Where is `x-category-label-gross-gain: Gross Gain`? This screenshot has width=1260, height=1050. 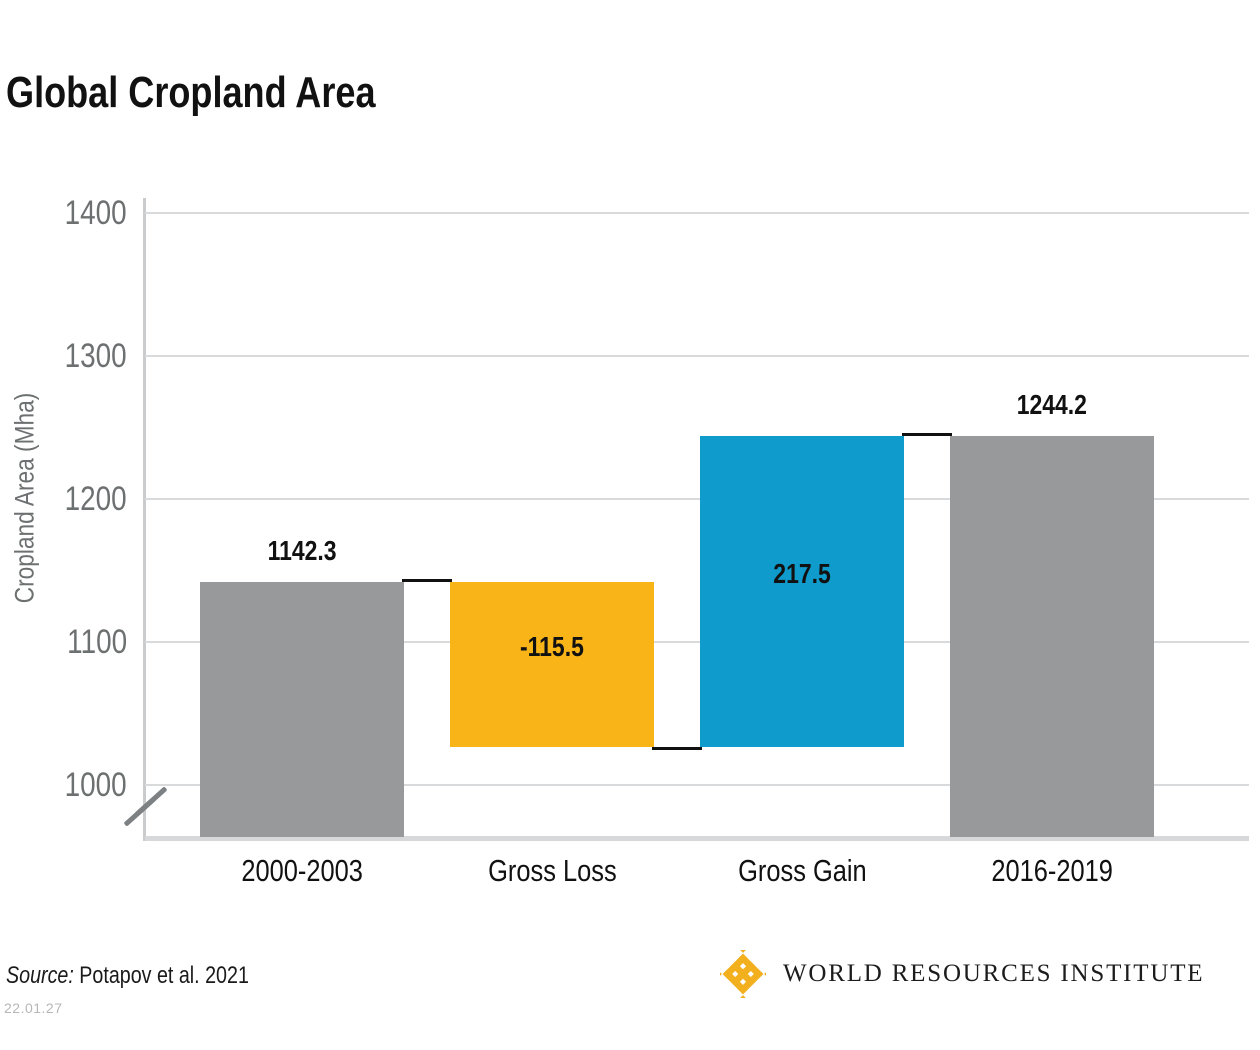
x-category-label-gross-gain: Gross Gain is located at coordinates (802, 871).